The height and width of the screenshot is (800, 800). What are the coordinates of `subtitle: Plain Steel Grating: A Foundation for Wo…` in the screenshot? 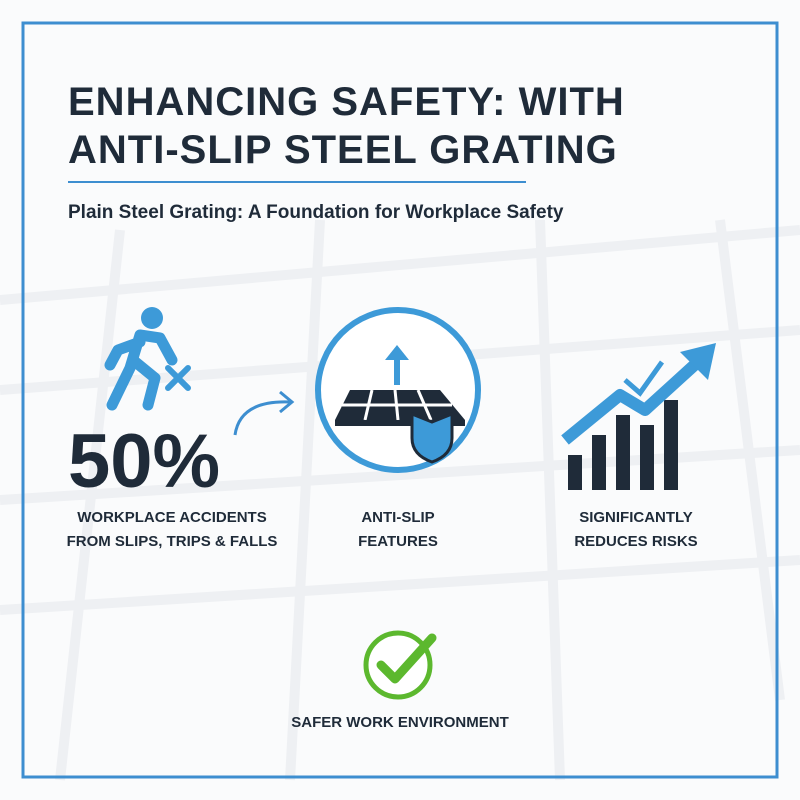 It's located at (316, 212).